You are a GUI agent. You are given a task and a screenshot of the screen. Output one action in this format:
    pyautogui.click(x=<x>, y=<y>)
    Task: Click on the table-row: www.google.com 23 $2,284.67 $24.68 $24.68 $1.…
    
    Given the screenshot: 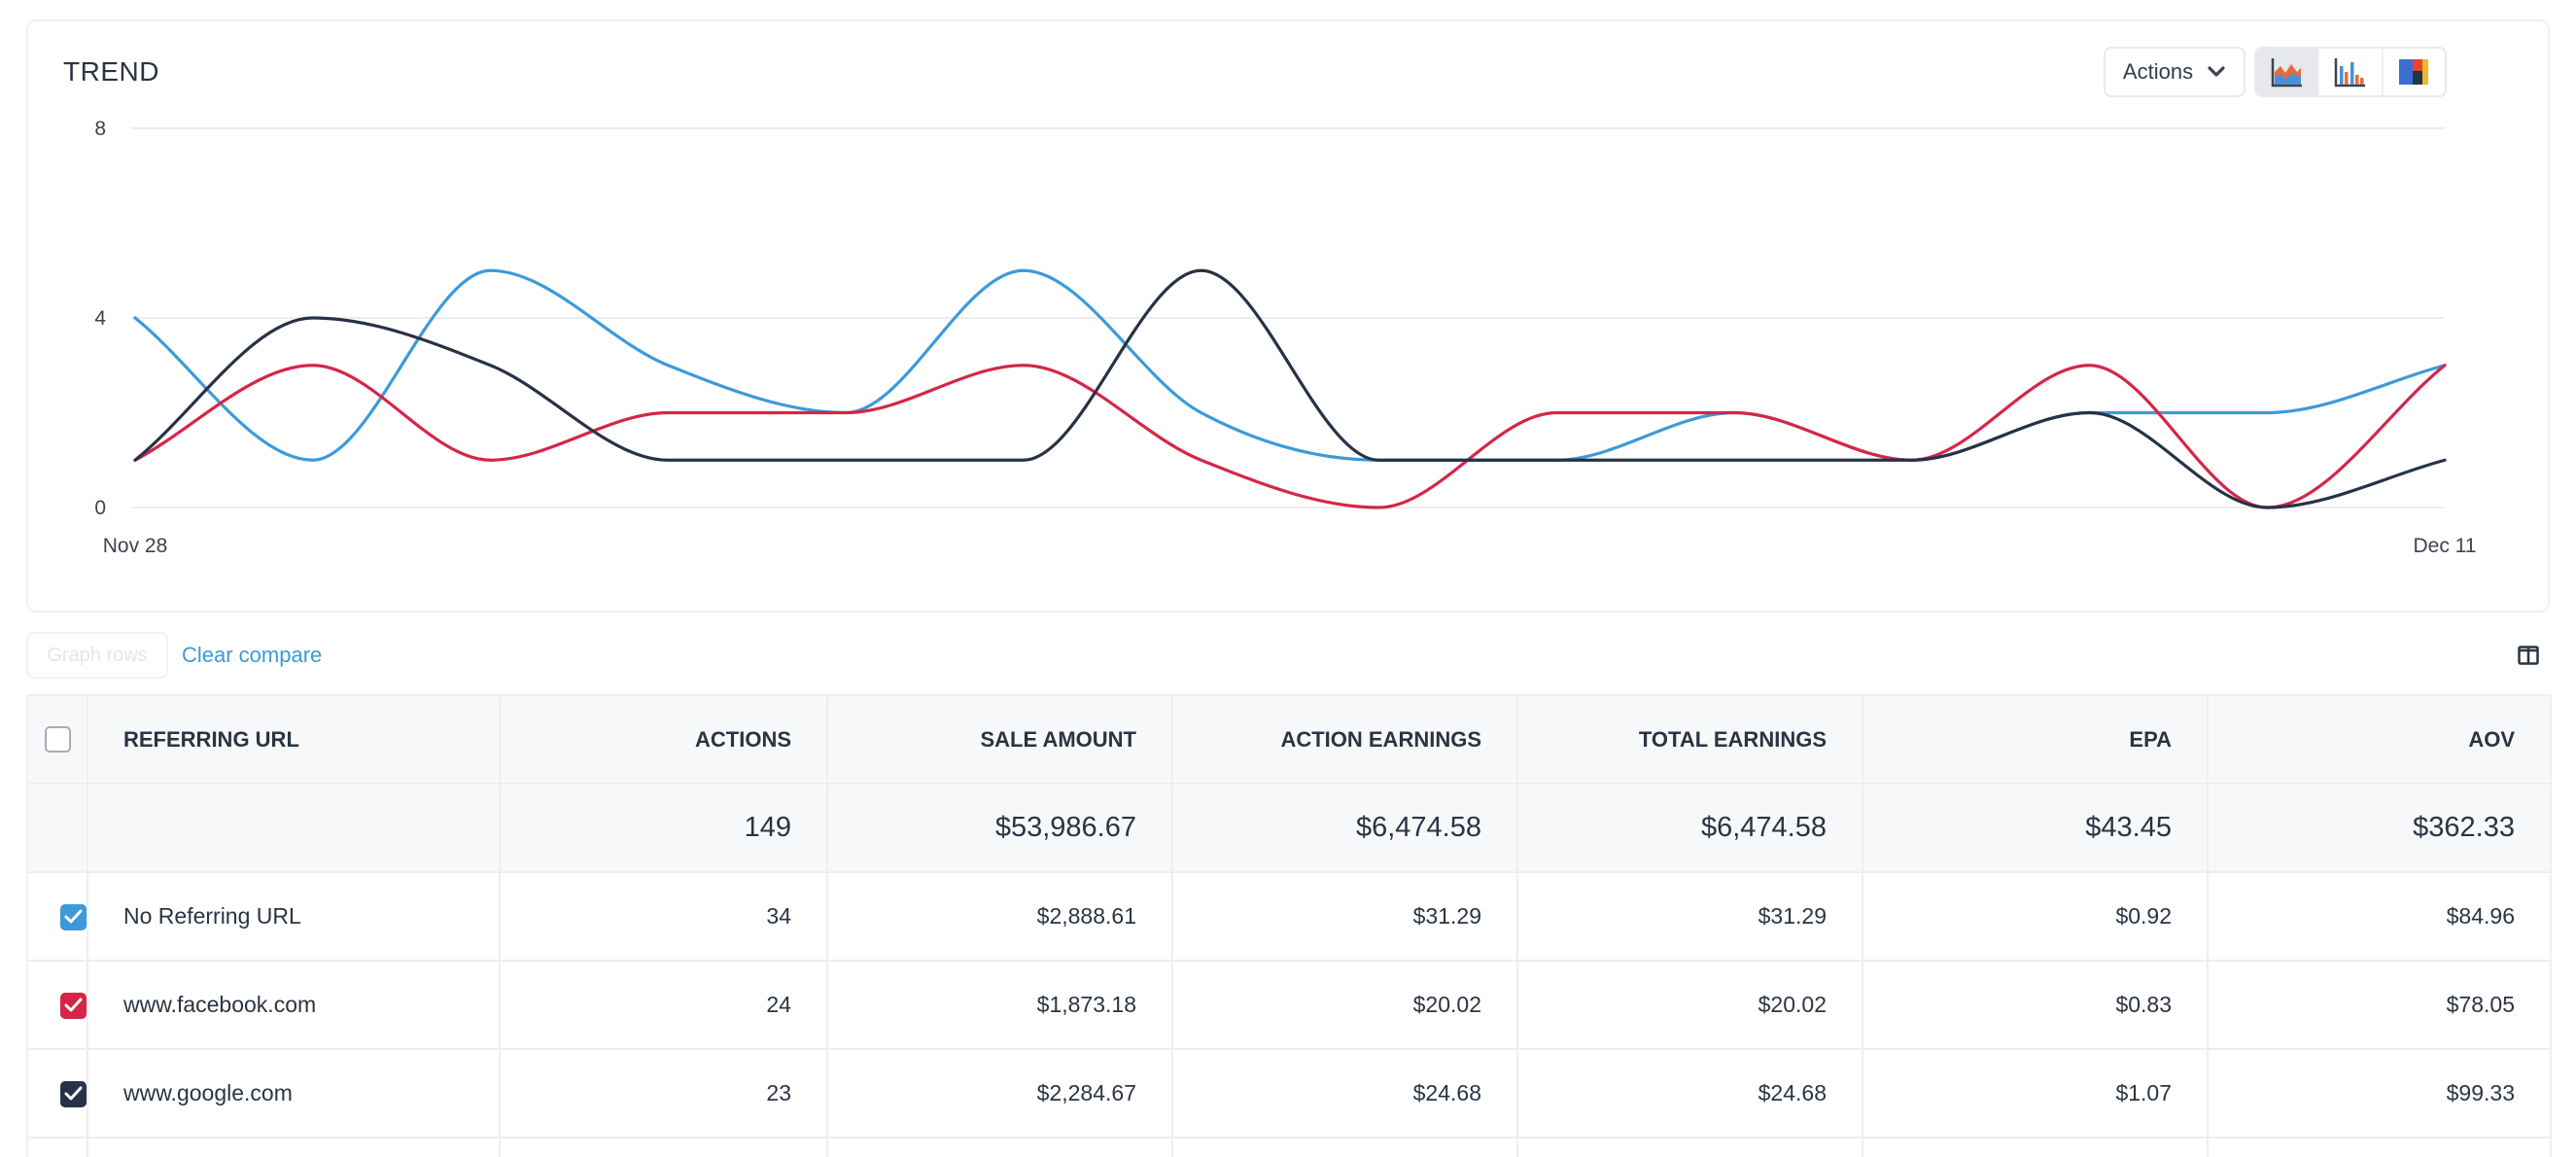 What is the action you would take?
    pyautogui.click(x=1289, y=1094)
    